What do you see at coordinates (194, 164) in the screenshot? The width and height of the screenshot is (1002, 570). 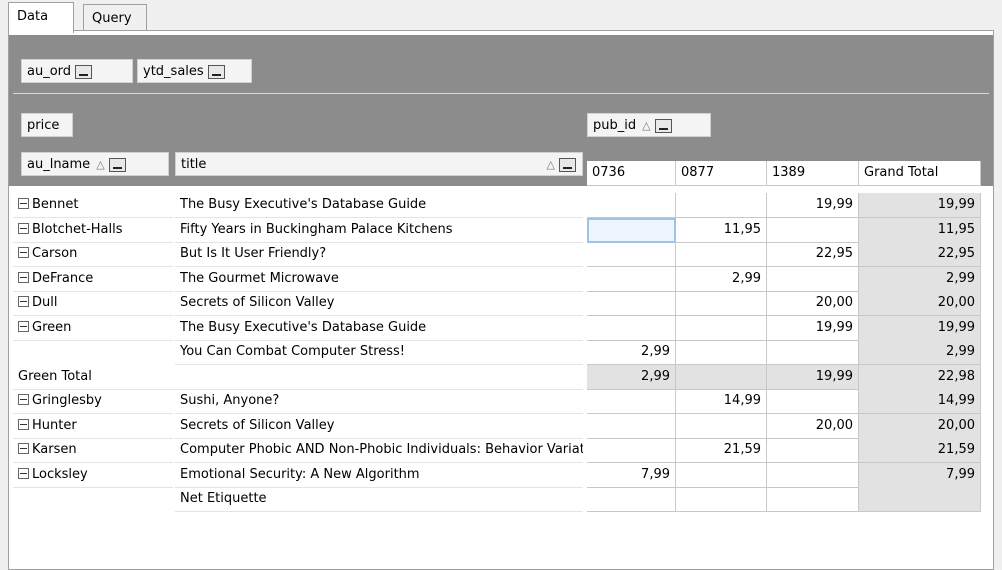 I see `field-label: title` at bounding box center [194, 164].